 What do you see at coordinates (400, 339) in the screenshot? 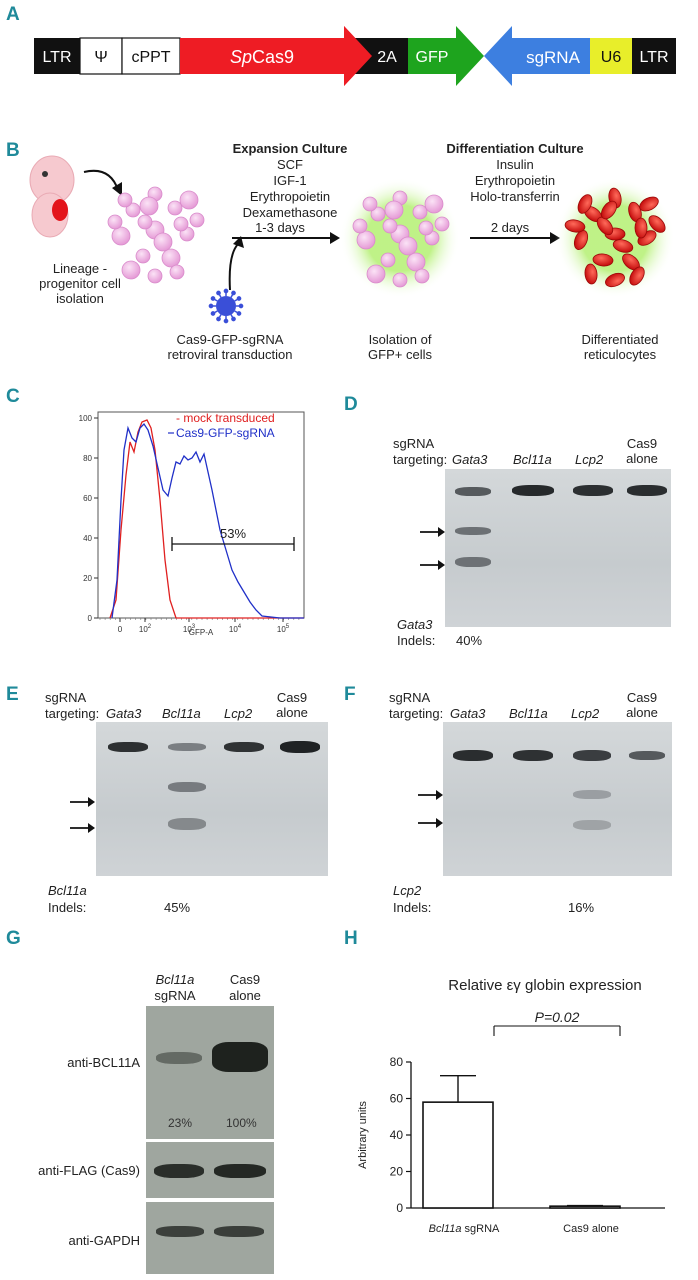
I see `gfp-isolation-text: Isolation of` at bounding box center [400, 339].